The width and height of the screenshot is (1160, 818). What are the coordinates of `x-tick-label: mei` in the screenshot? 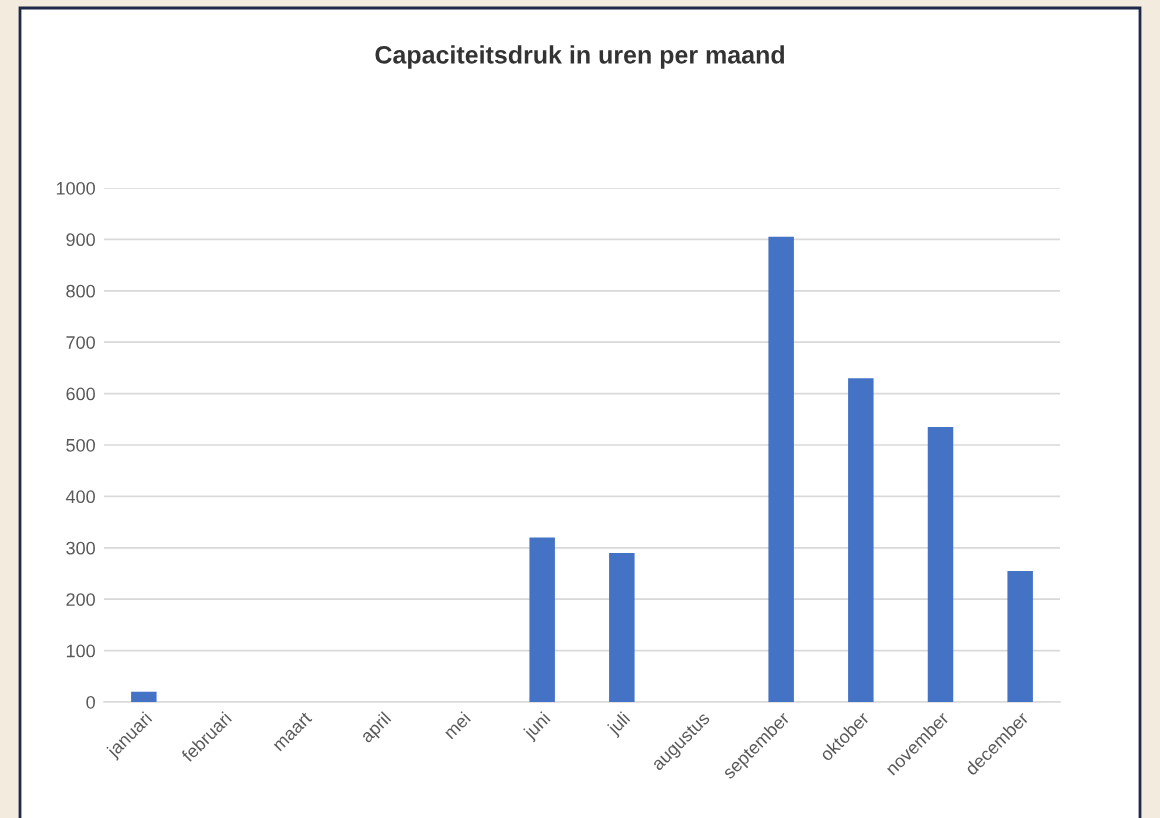 It's located at (457, 725).